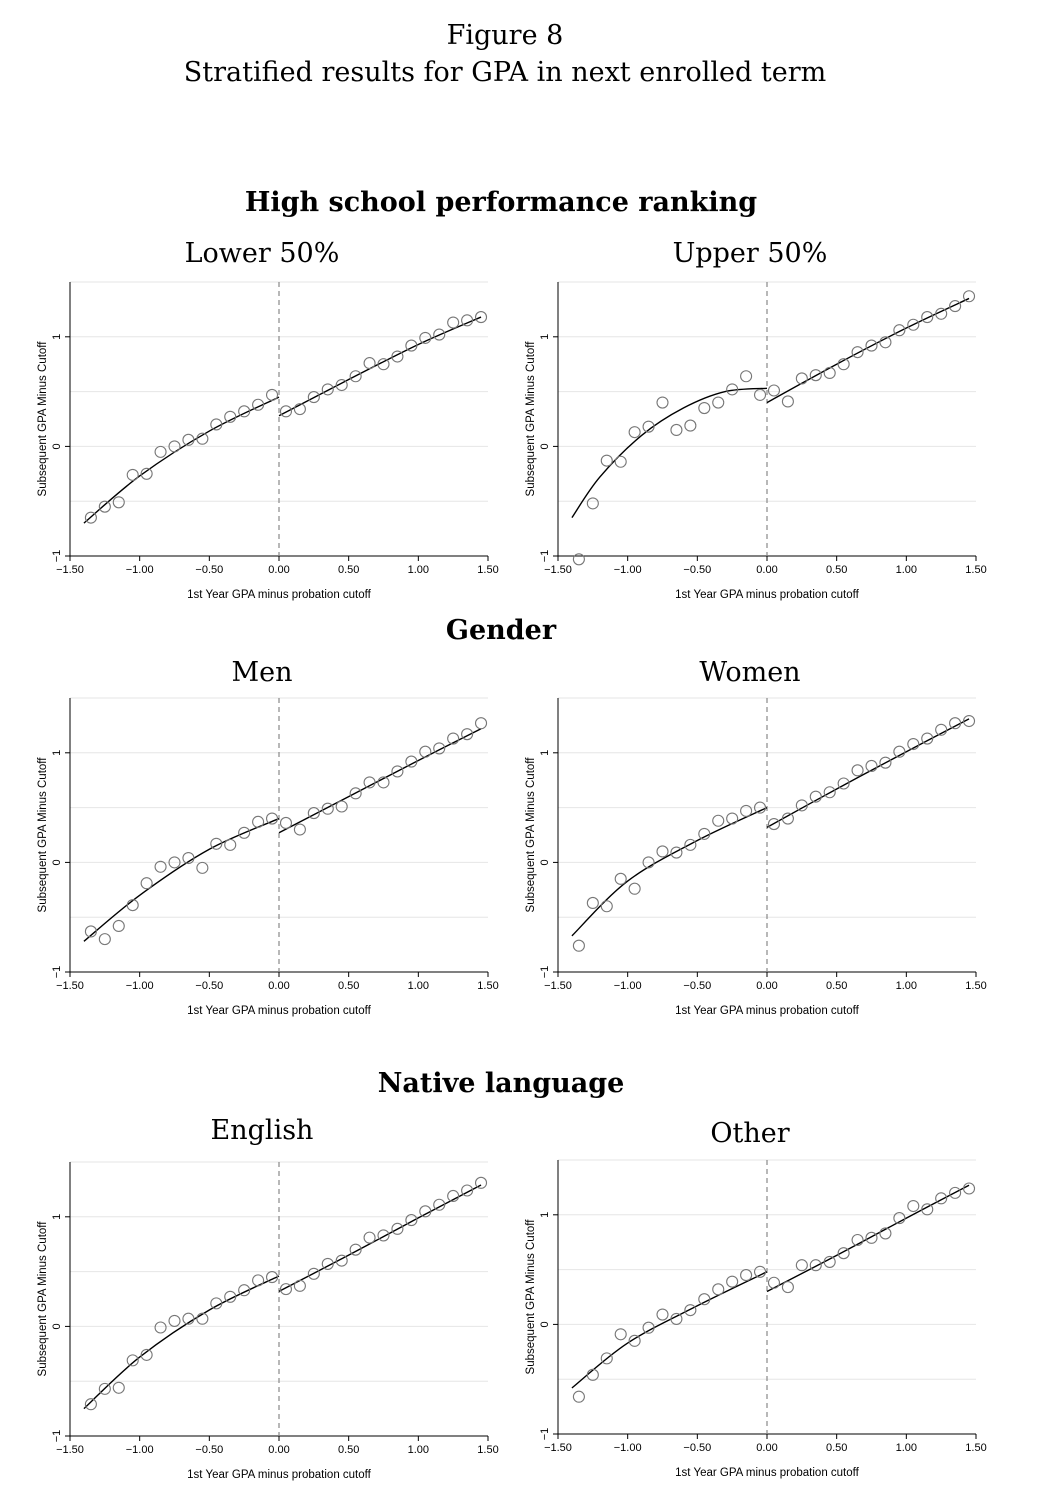 The width and height of the screenshot is (1060, 1497). What do you see at coordinates (262, 1130) in the screenshot?
I see `panel-title-english: English` at bounding box center [262, 1130].